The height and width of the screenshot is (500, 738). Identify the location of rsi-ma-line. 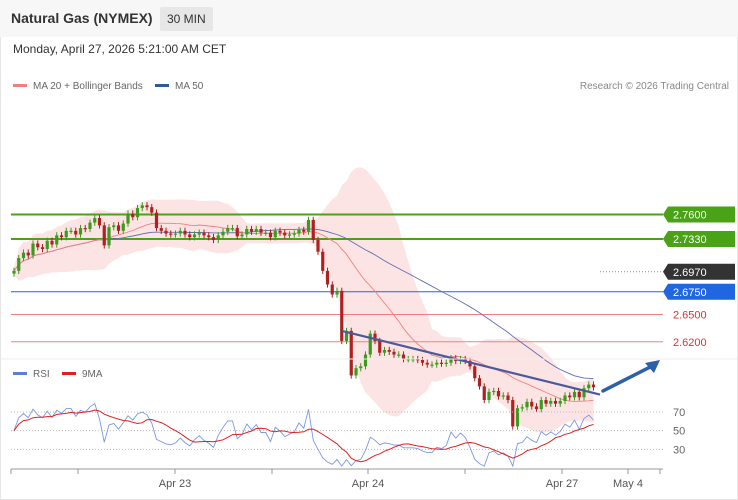
(303, 436).